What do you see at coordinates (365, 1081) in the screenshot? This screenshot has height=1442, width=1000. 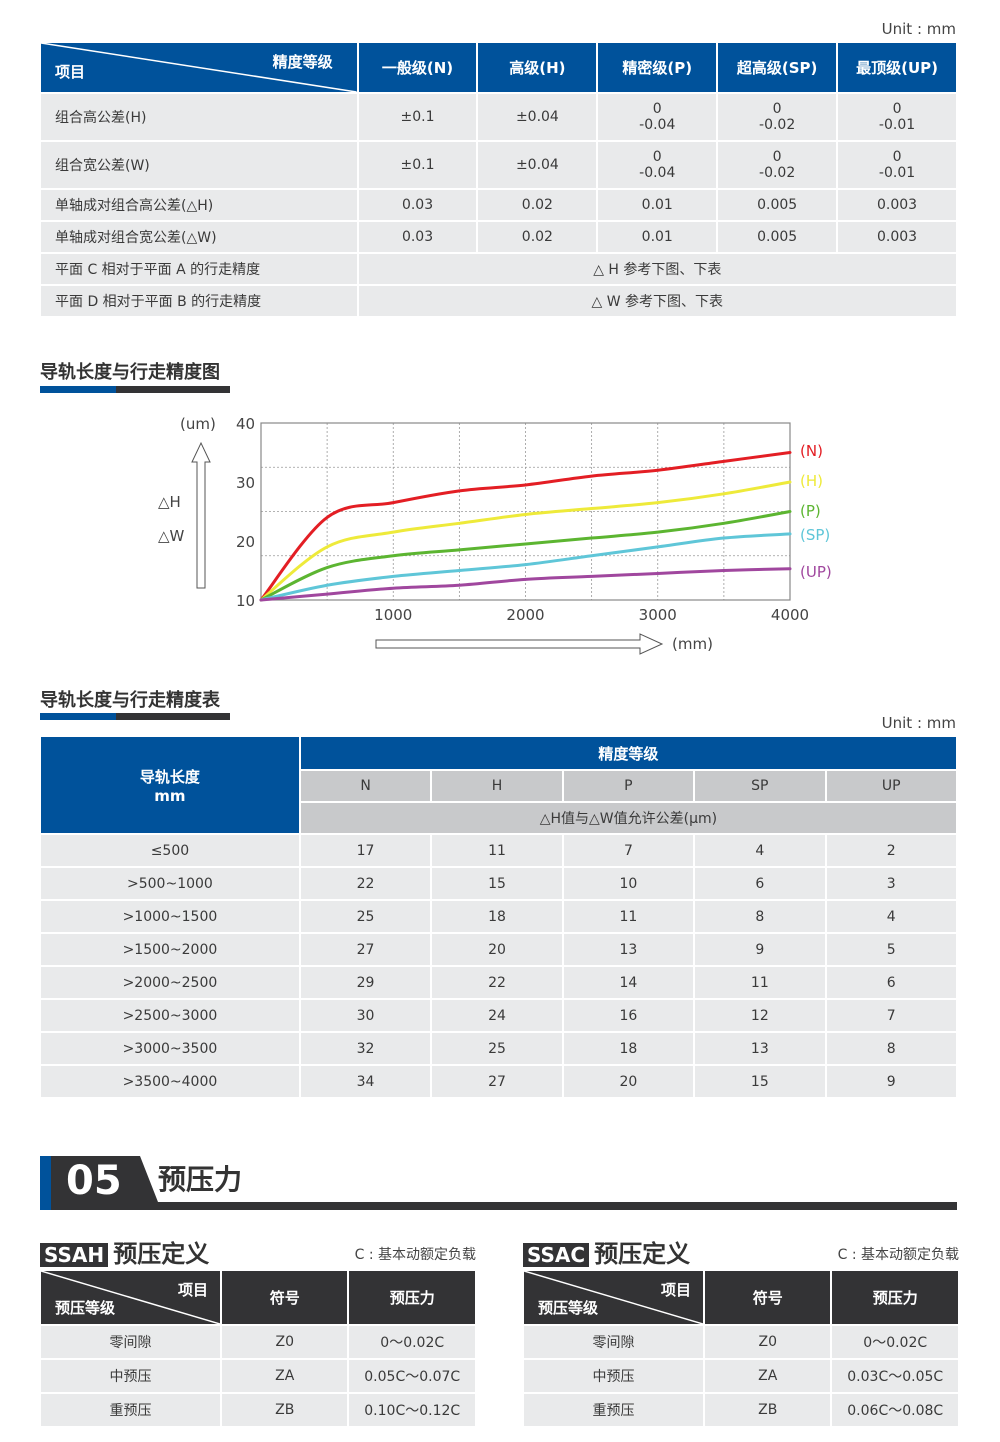 I see `tolerance-cell: 34` at bounding box center [365, 1081].